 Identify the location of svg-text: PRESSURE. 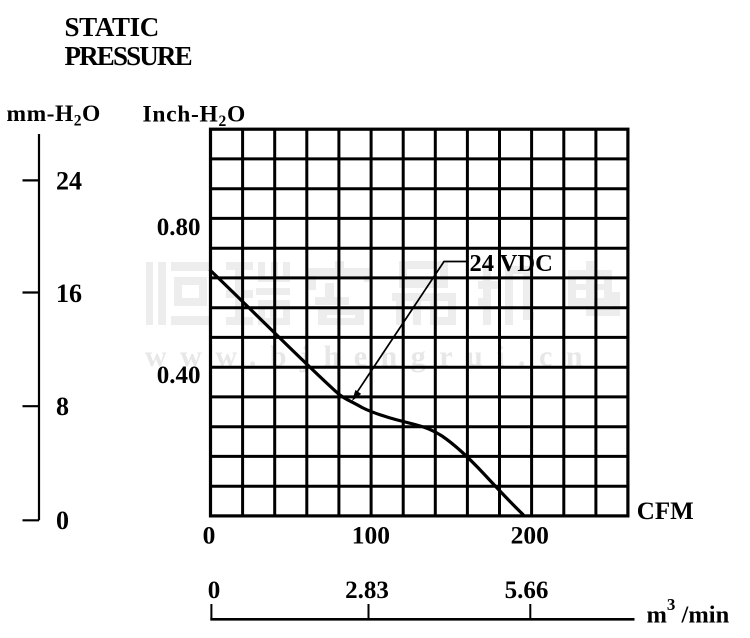
(128, 56).